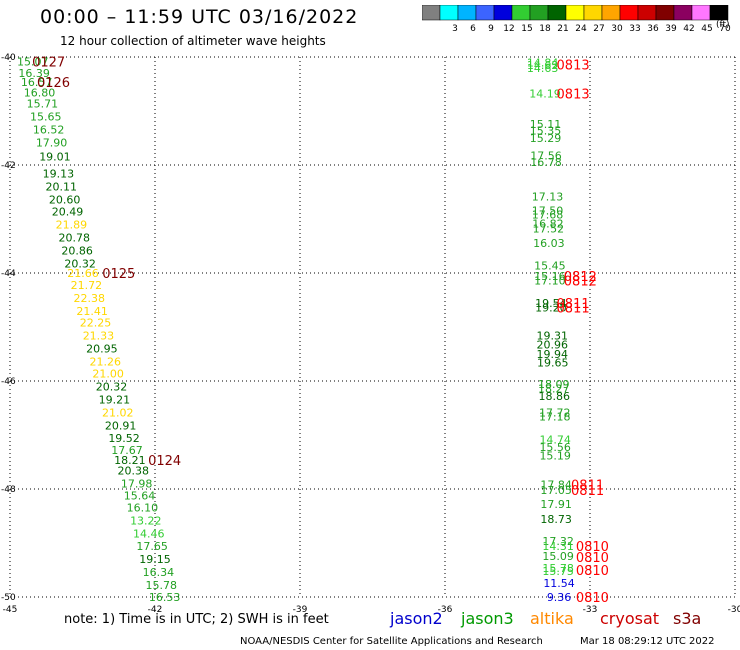 This screenshot has width=740, height=650. I want to click on legend-tick-label: 42, so click(688, 29).